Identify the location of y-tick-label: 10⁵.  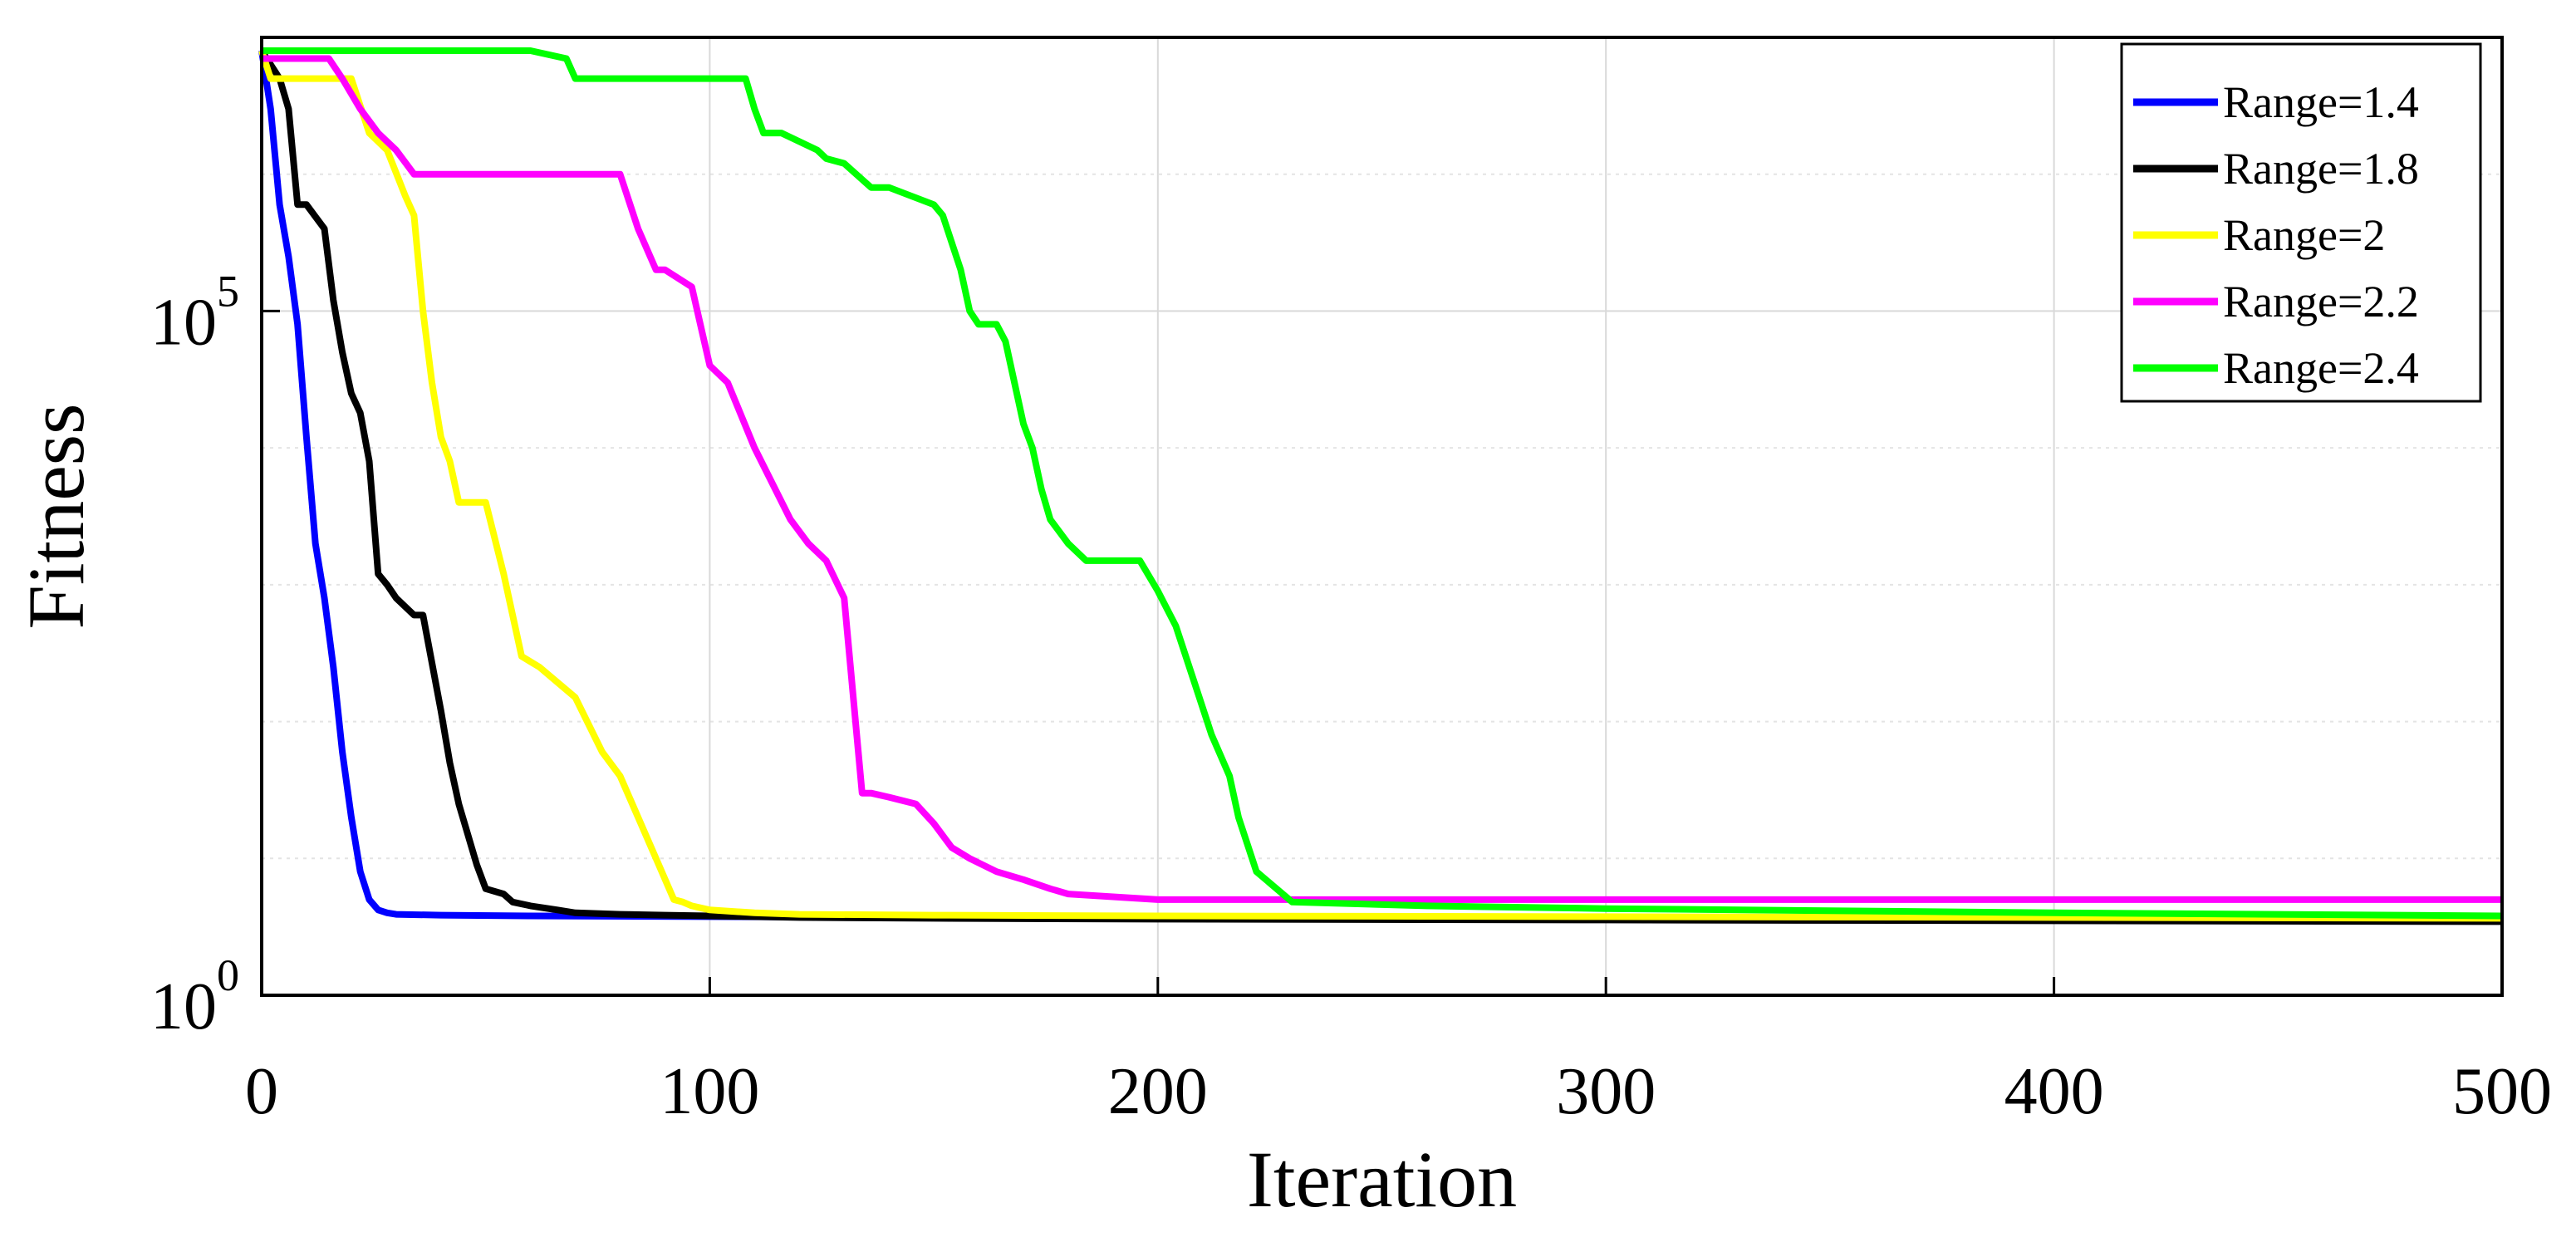
(194, 312).